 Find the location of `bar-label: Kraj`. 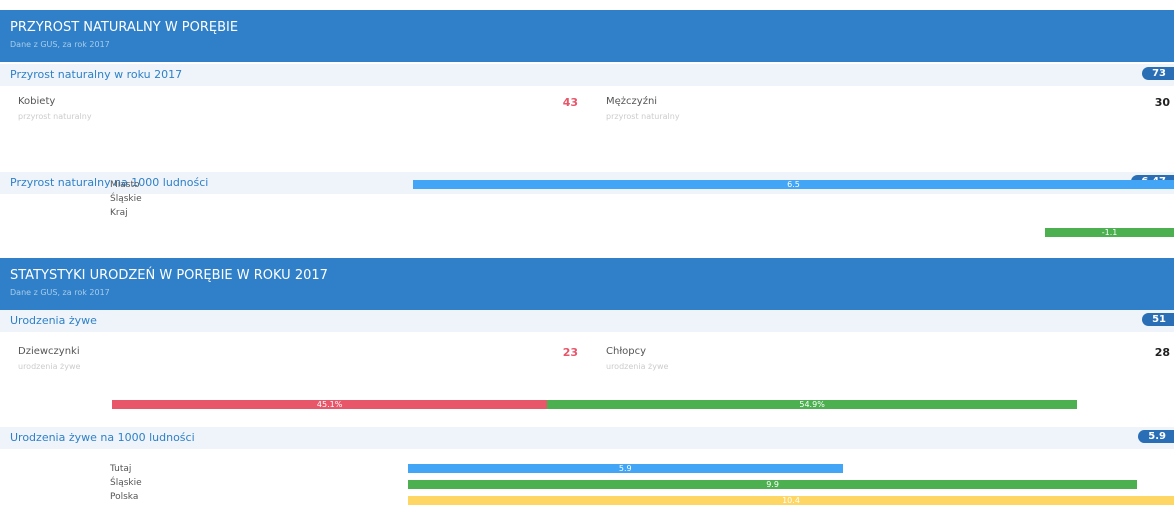

bar-label: Kraj is located at coordinates (119, 213).